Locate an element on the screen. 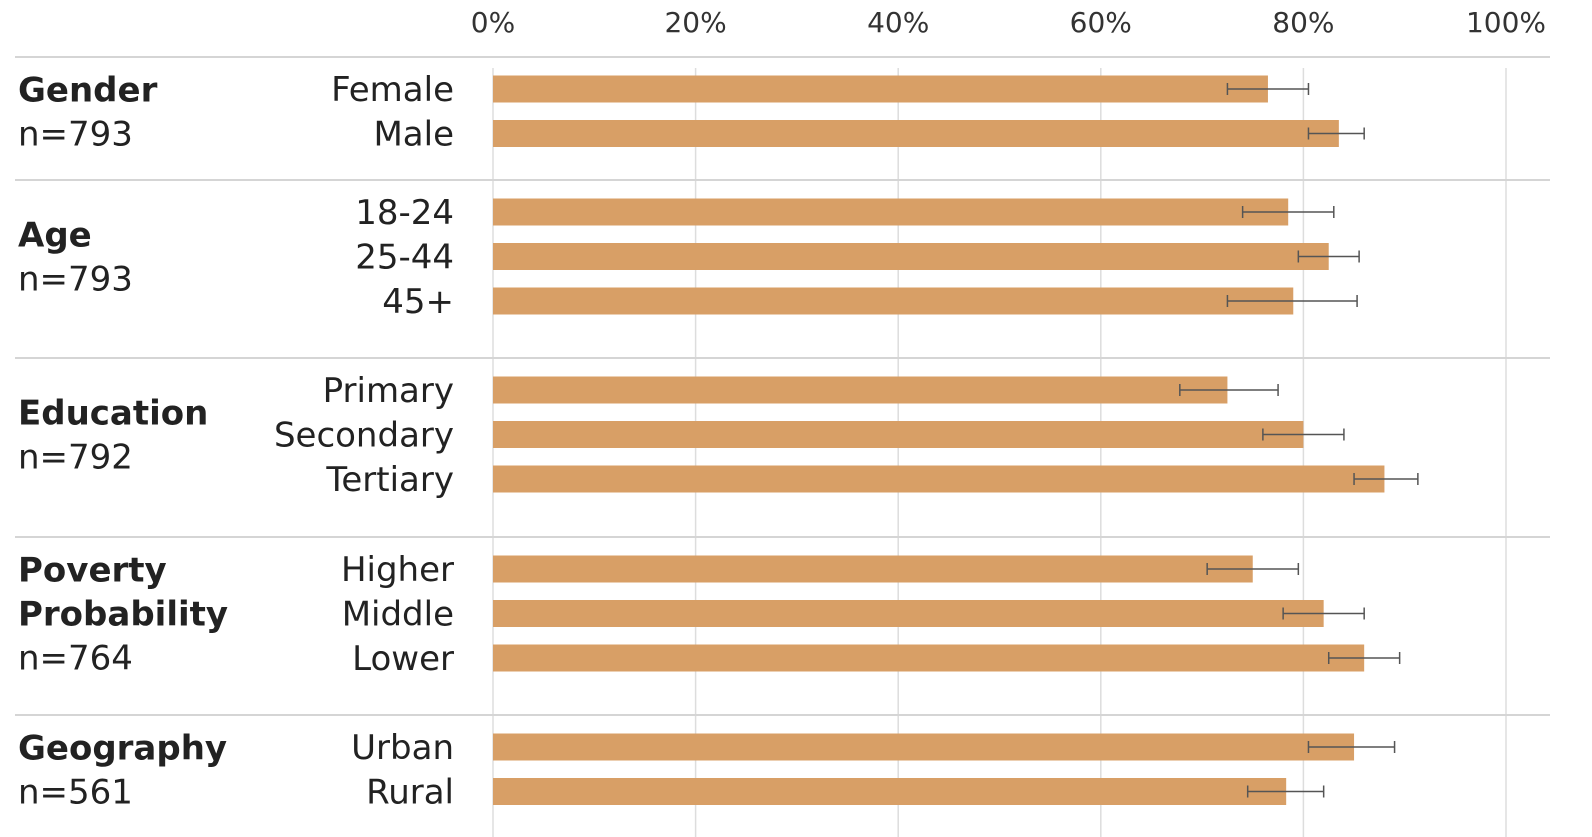 Image resolution: width=1592 pixels, height=837 pixels. category-label: Secondary is located at coordinates (364, 436).